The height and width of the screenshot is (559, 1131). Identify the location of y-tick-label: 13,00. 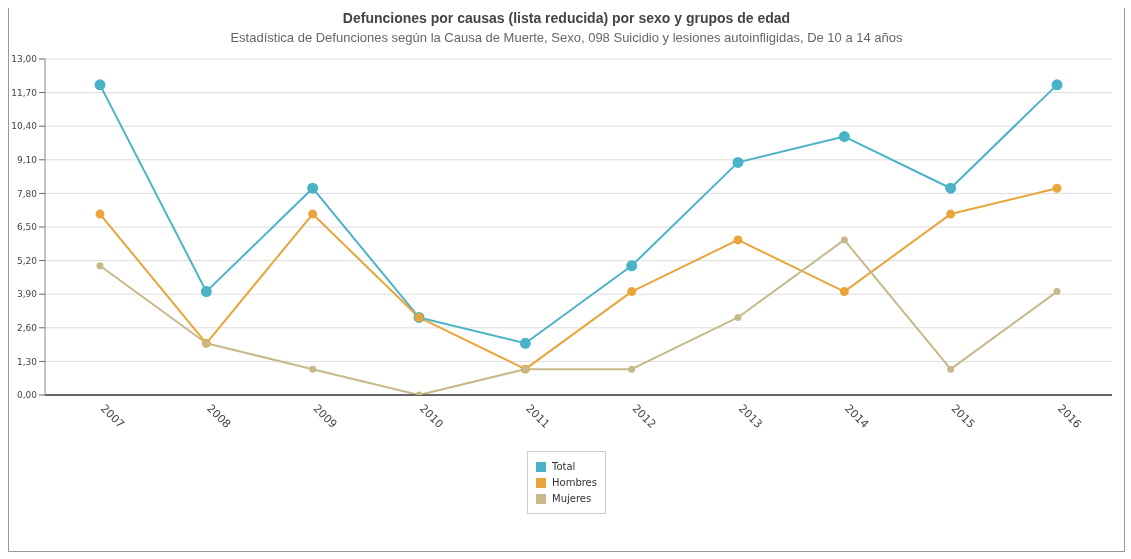
(24, 59).